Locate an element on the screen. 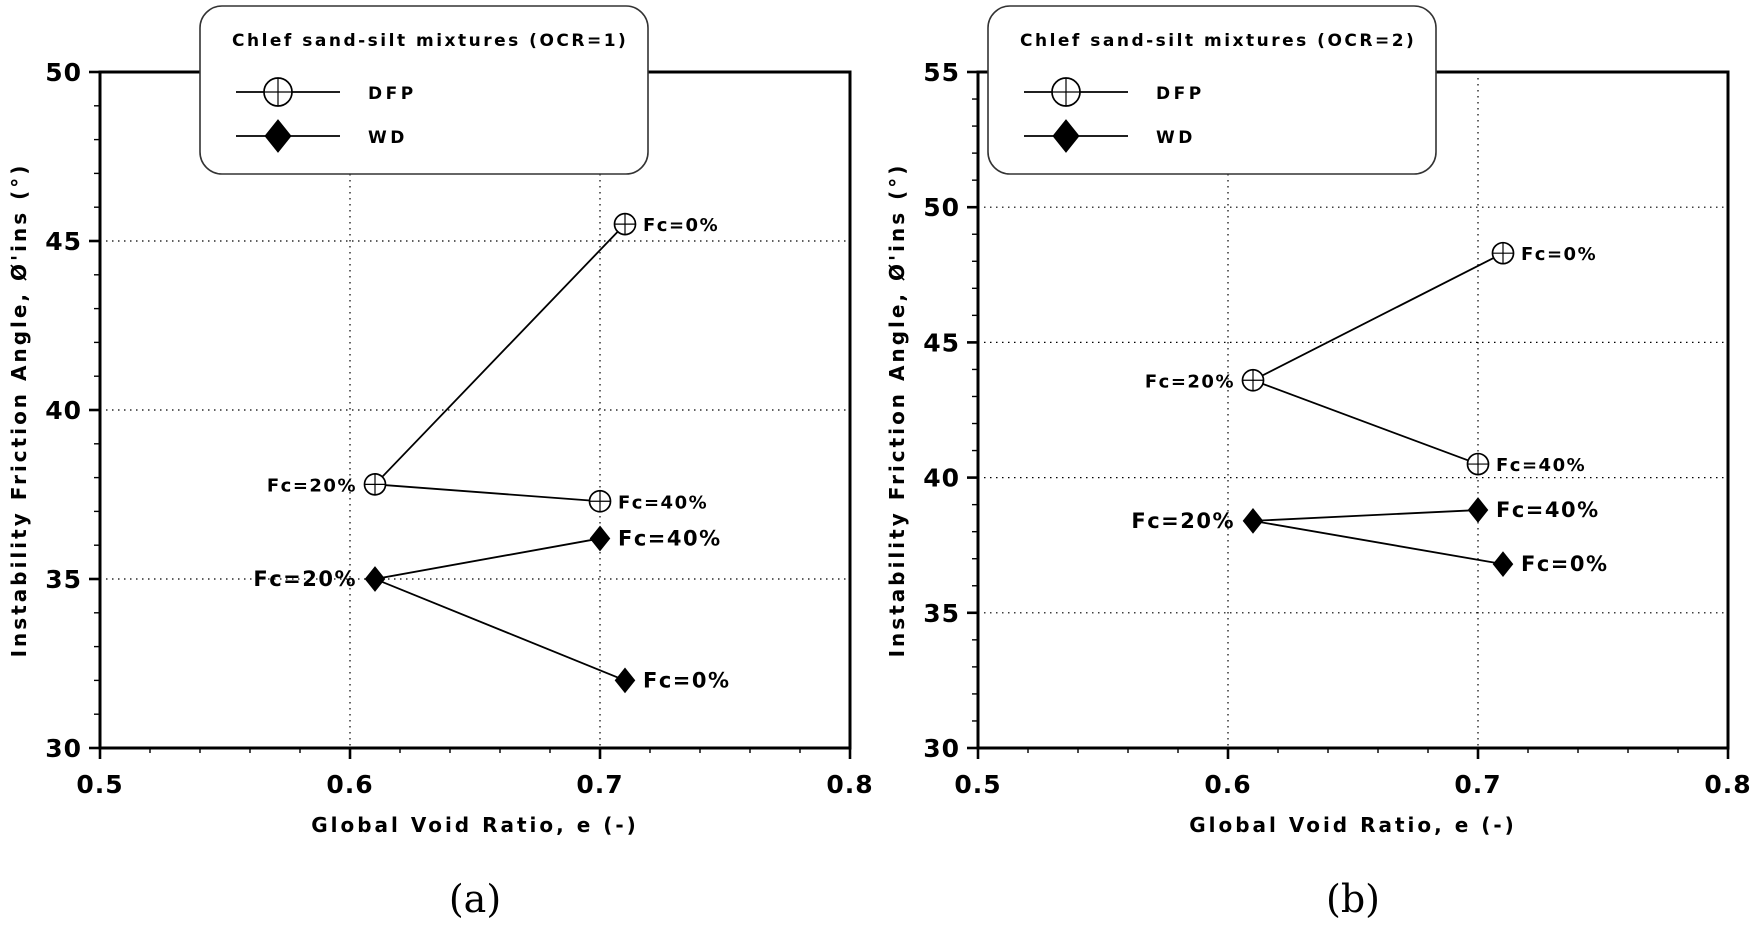  subfigure-caption: (b) is located at coordinates (1353, 899).